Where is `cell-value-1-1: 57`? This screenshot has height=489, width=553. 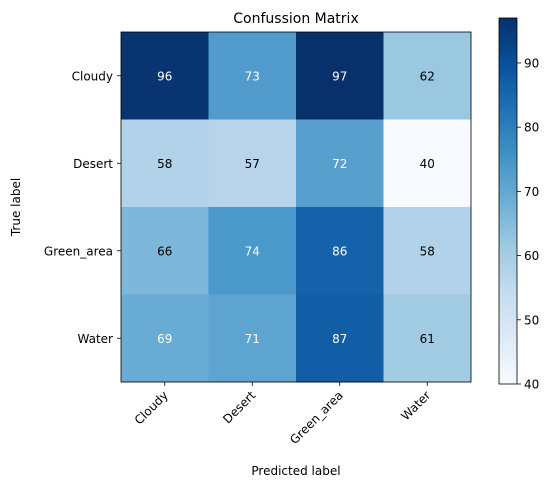 cell-value-1-1: 57 is located at coordinates (252, 164).